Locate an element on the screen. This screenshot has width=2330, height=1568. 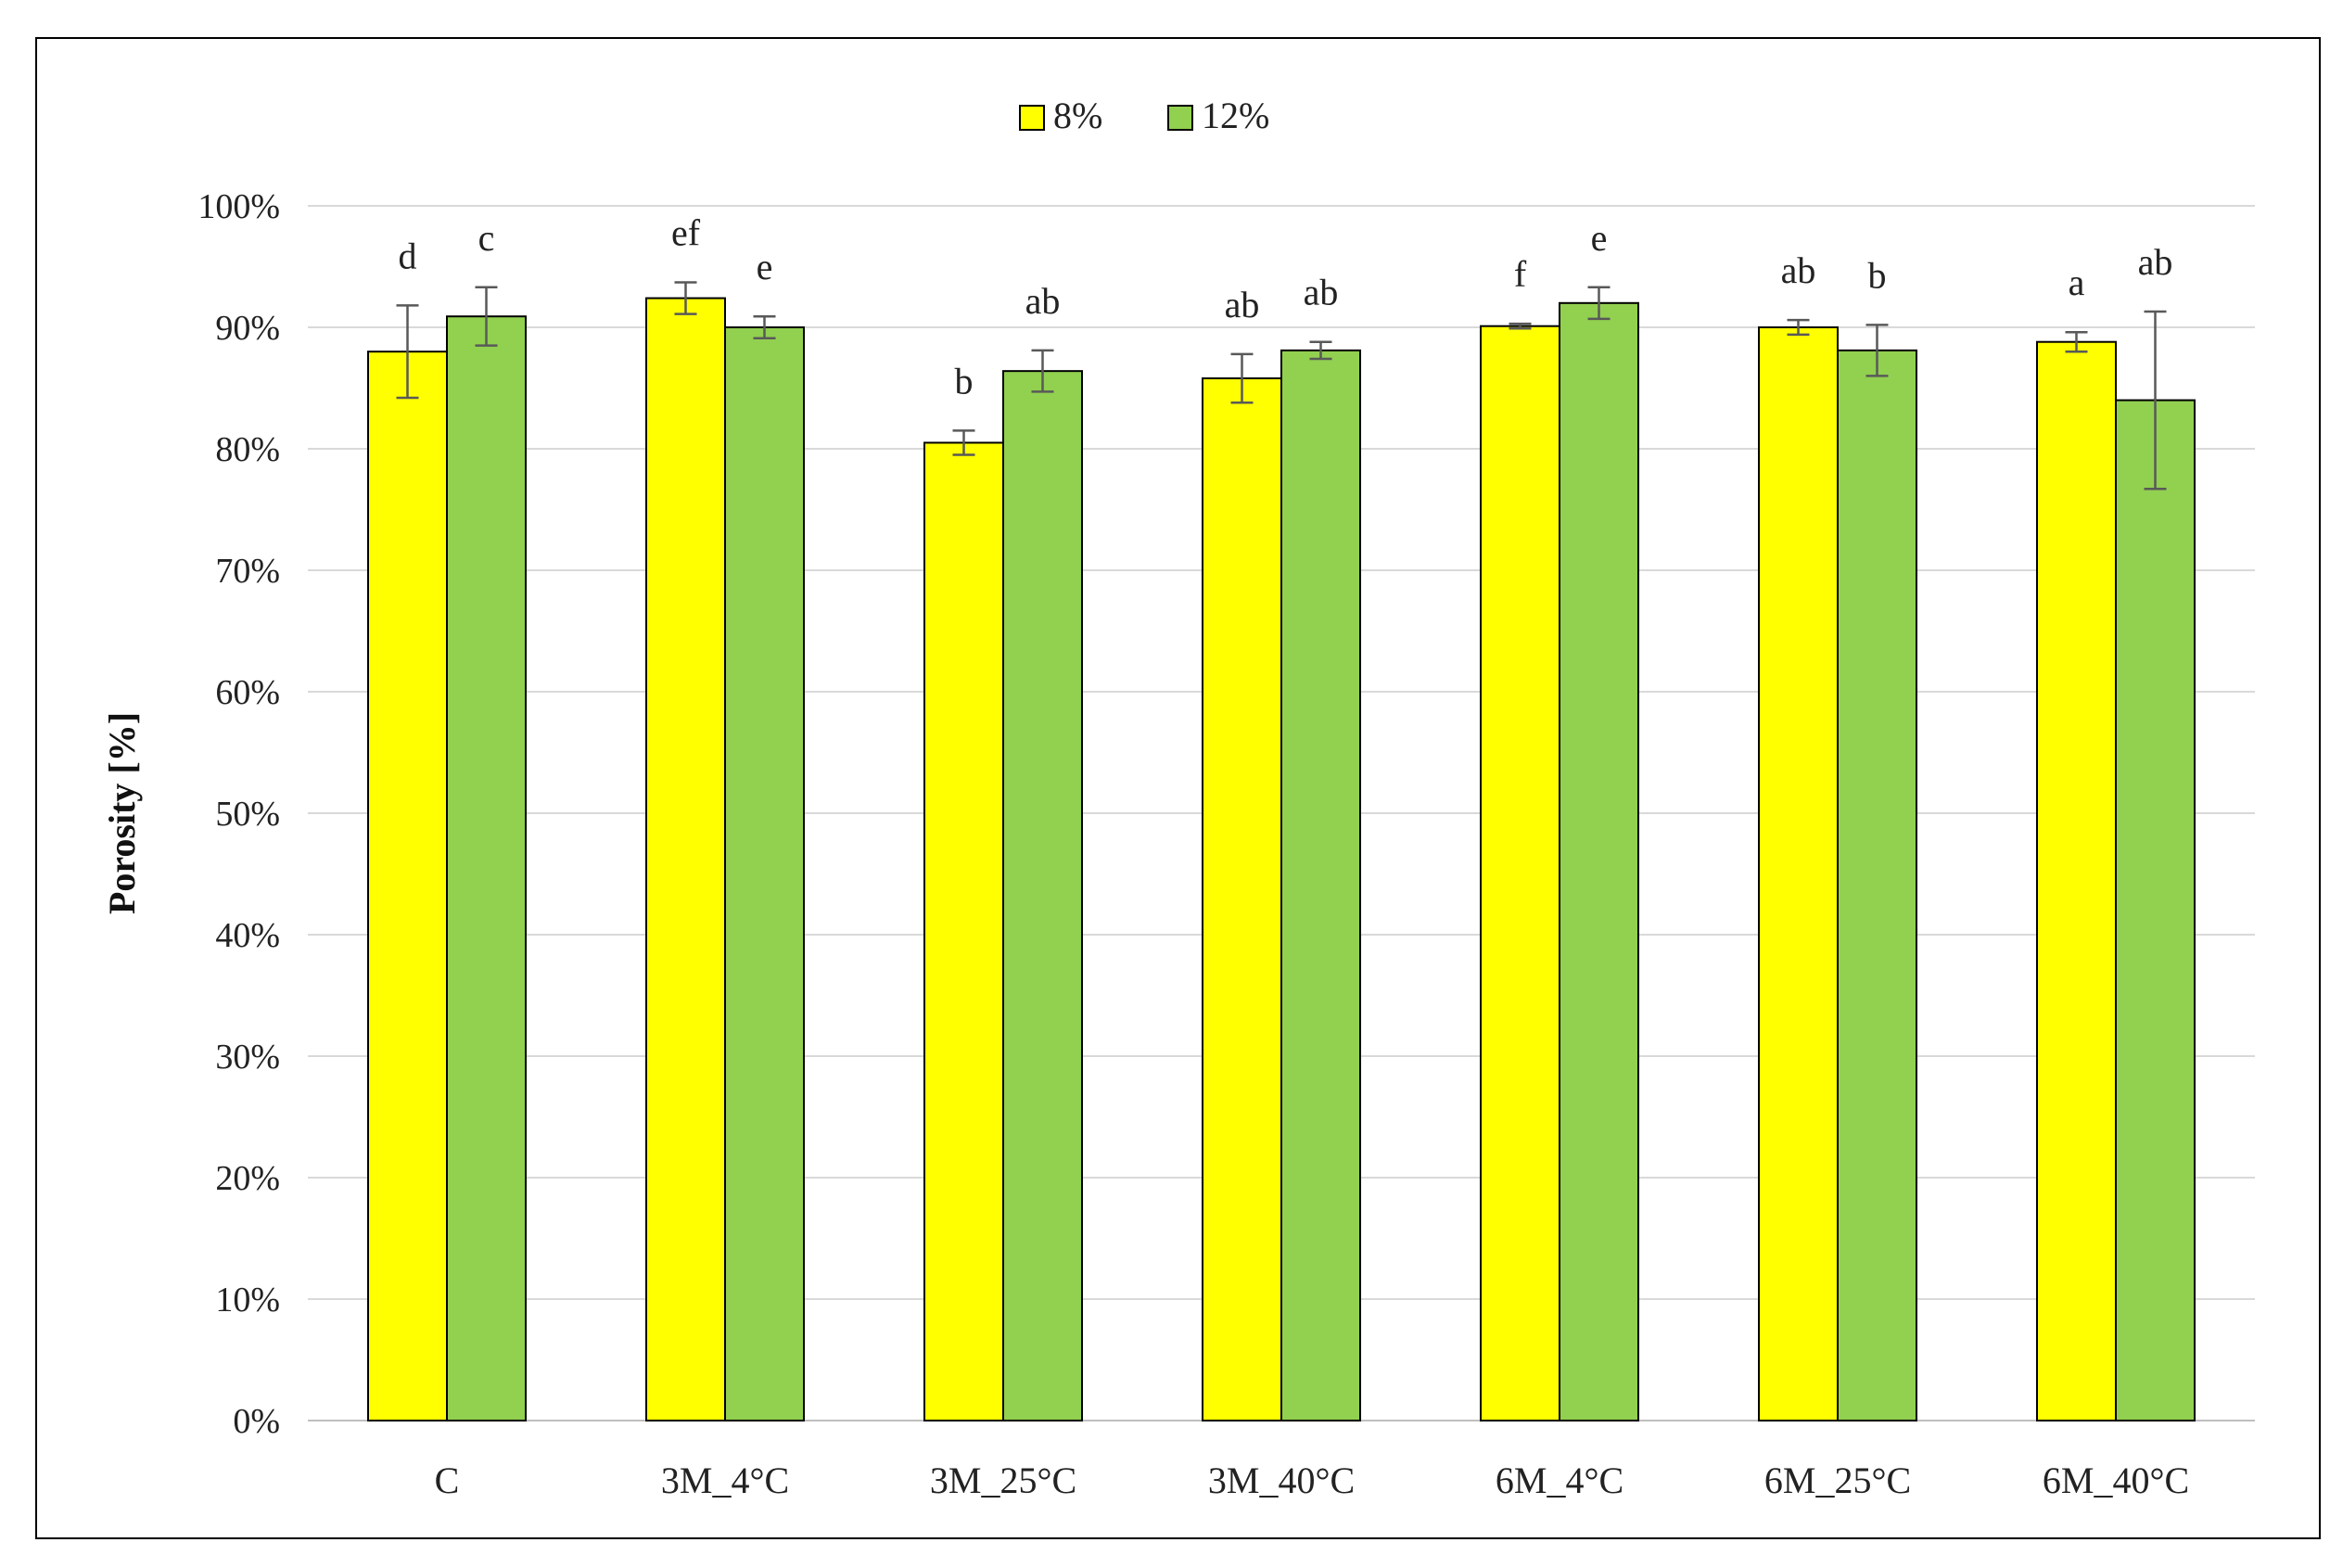
y-tick-label: 90% is located at coordinates (248, 328).